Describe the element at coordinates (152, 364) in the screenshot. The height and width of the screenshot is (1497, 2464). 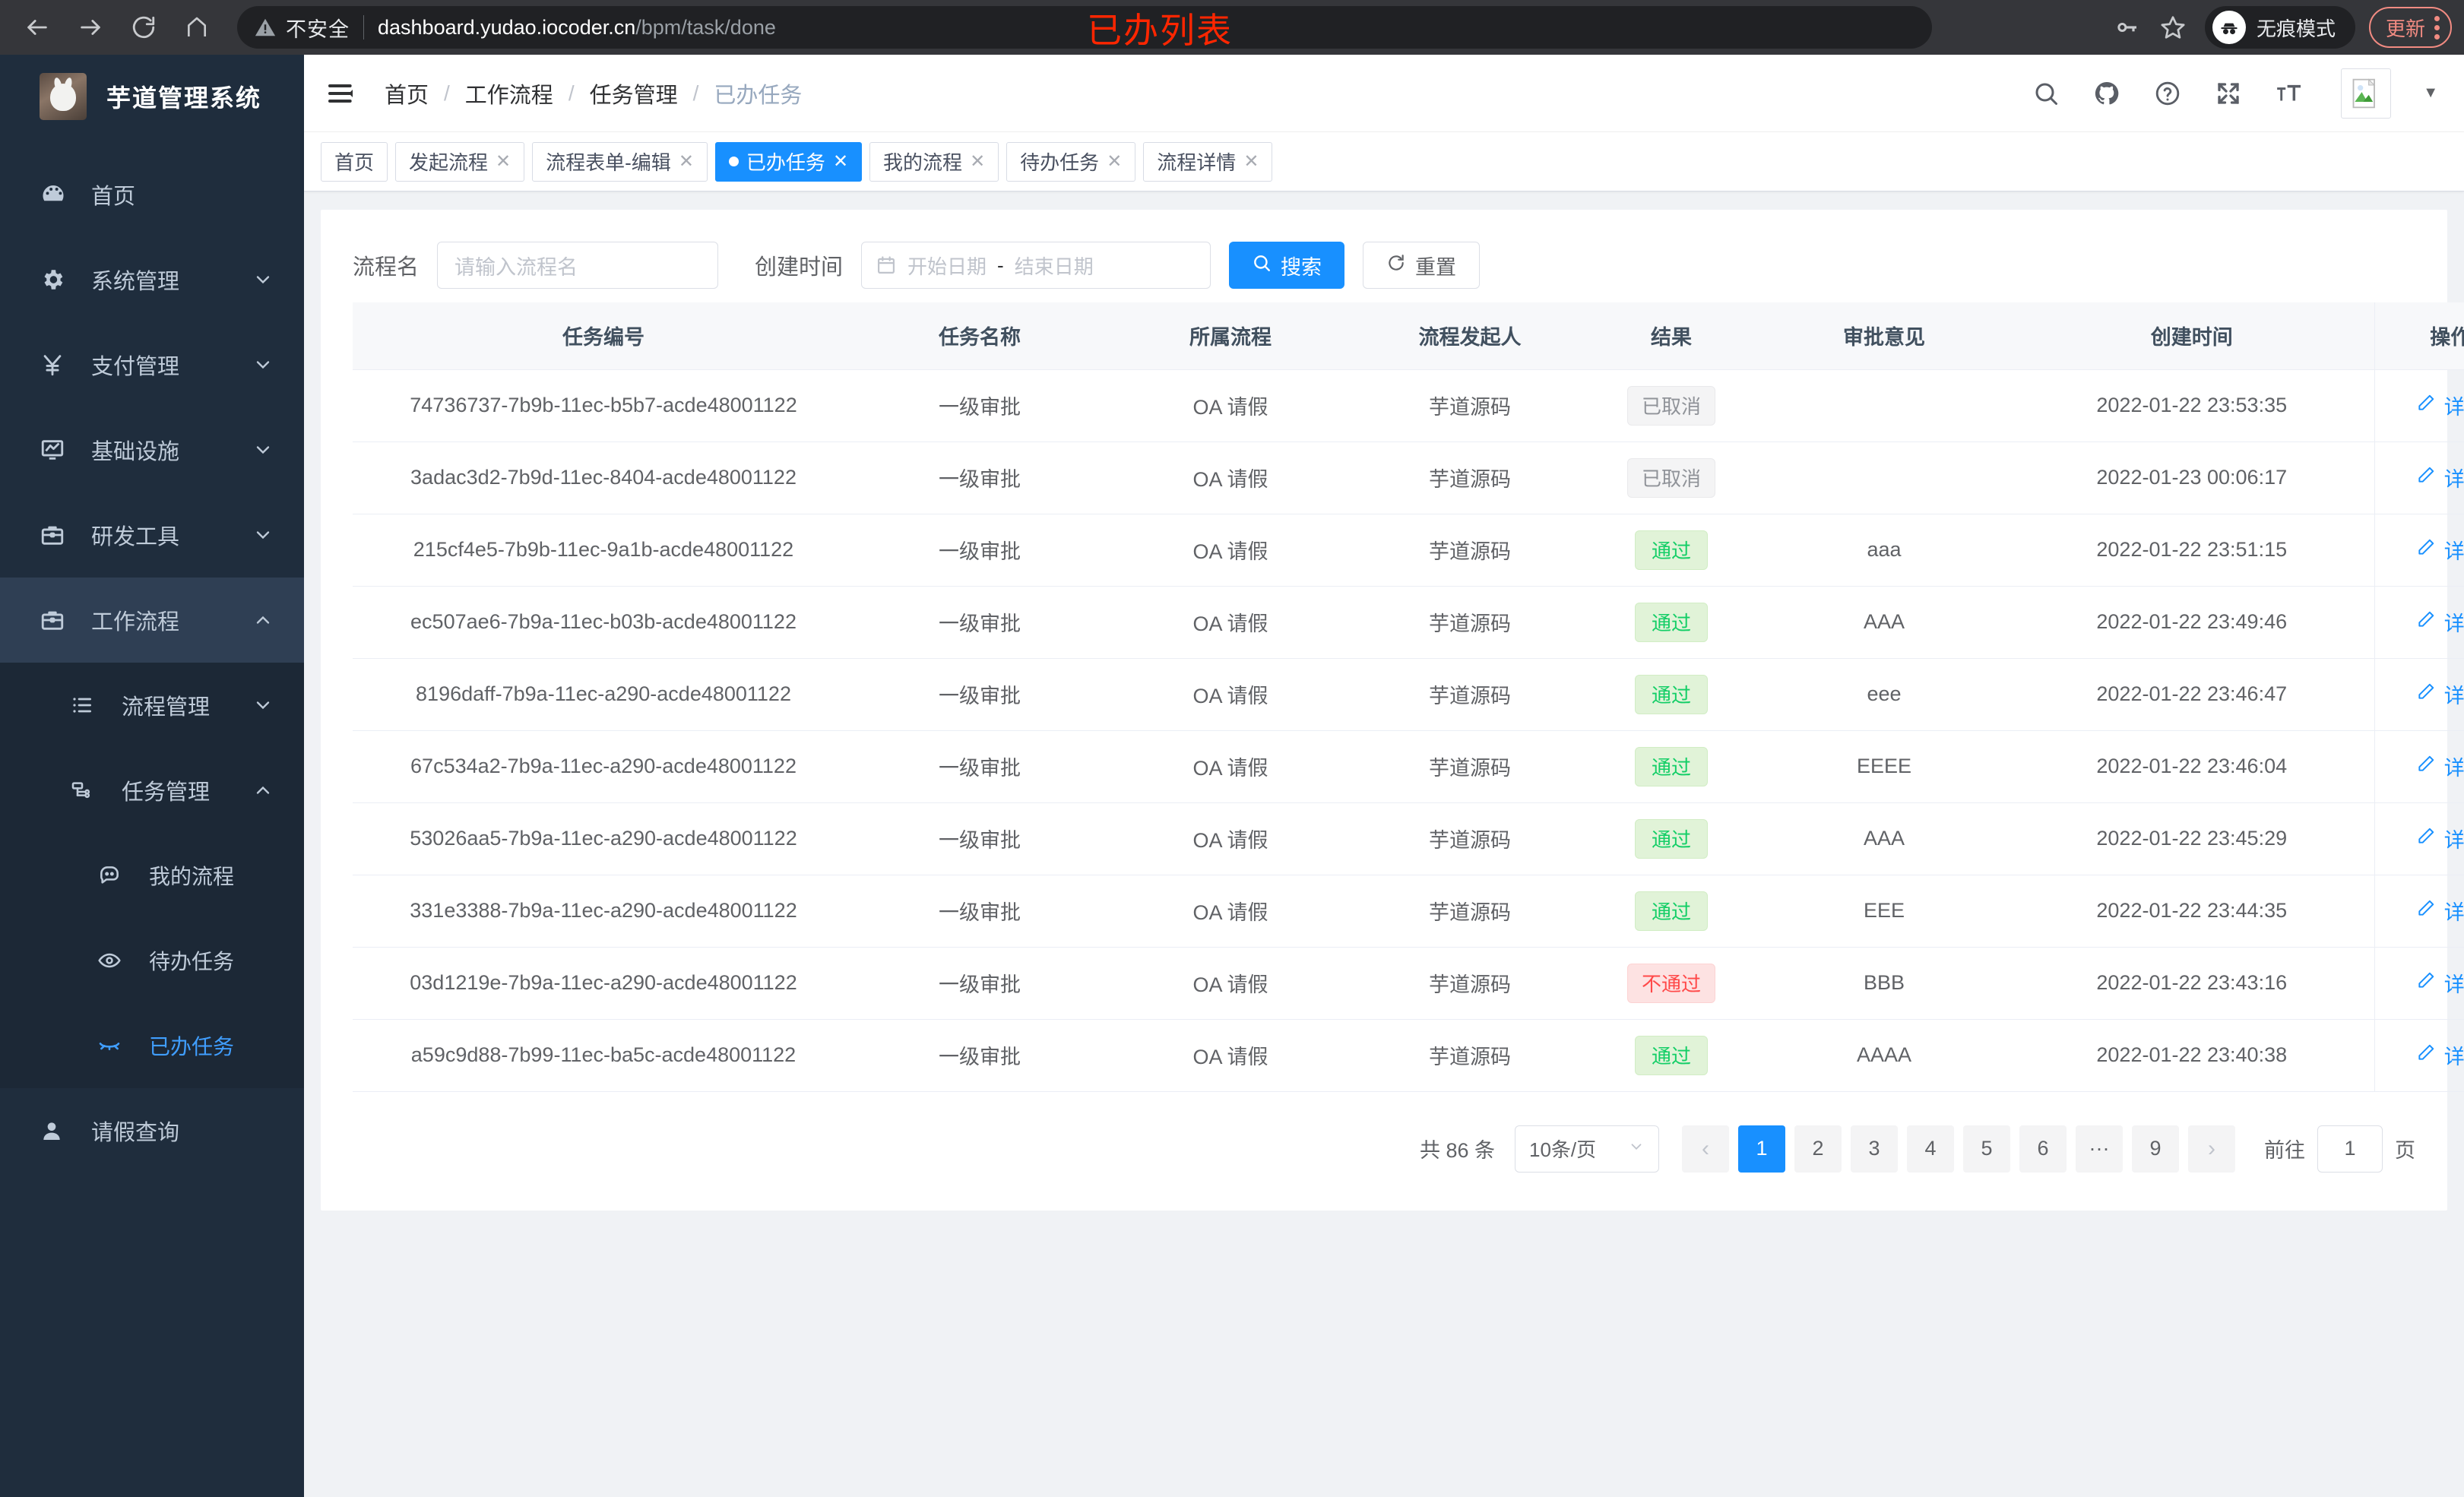
I see `sidebar-item-payment: 支付管理` at that location.